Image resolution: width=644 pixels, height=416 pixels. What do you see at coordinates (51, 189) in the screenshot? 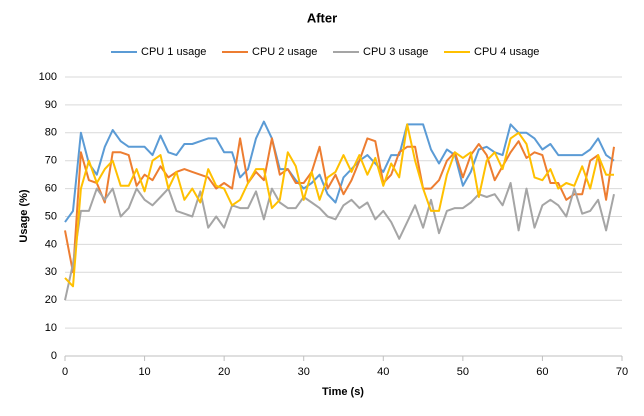
I see `y-tick-label: 60` at bounding box center [51, 189].